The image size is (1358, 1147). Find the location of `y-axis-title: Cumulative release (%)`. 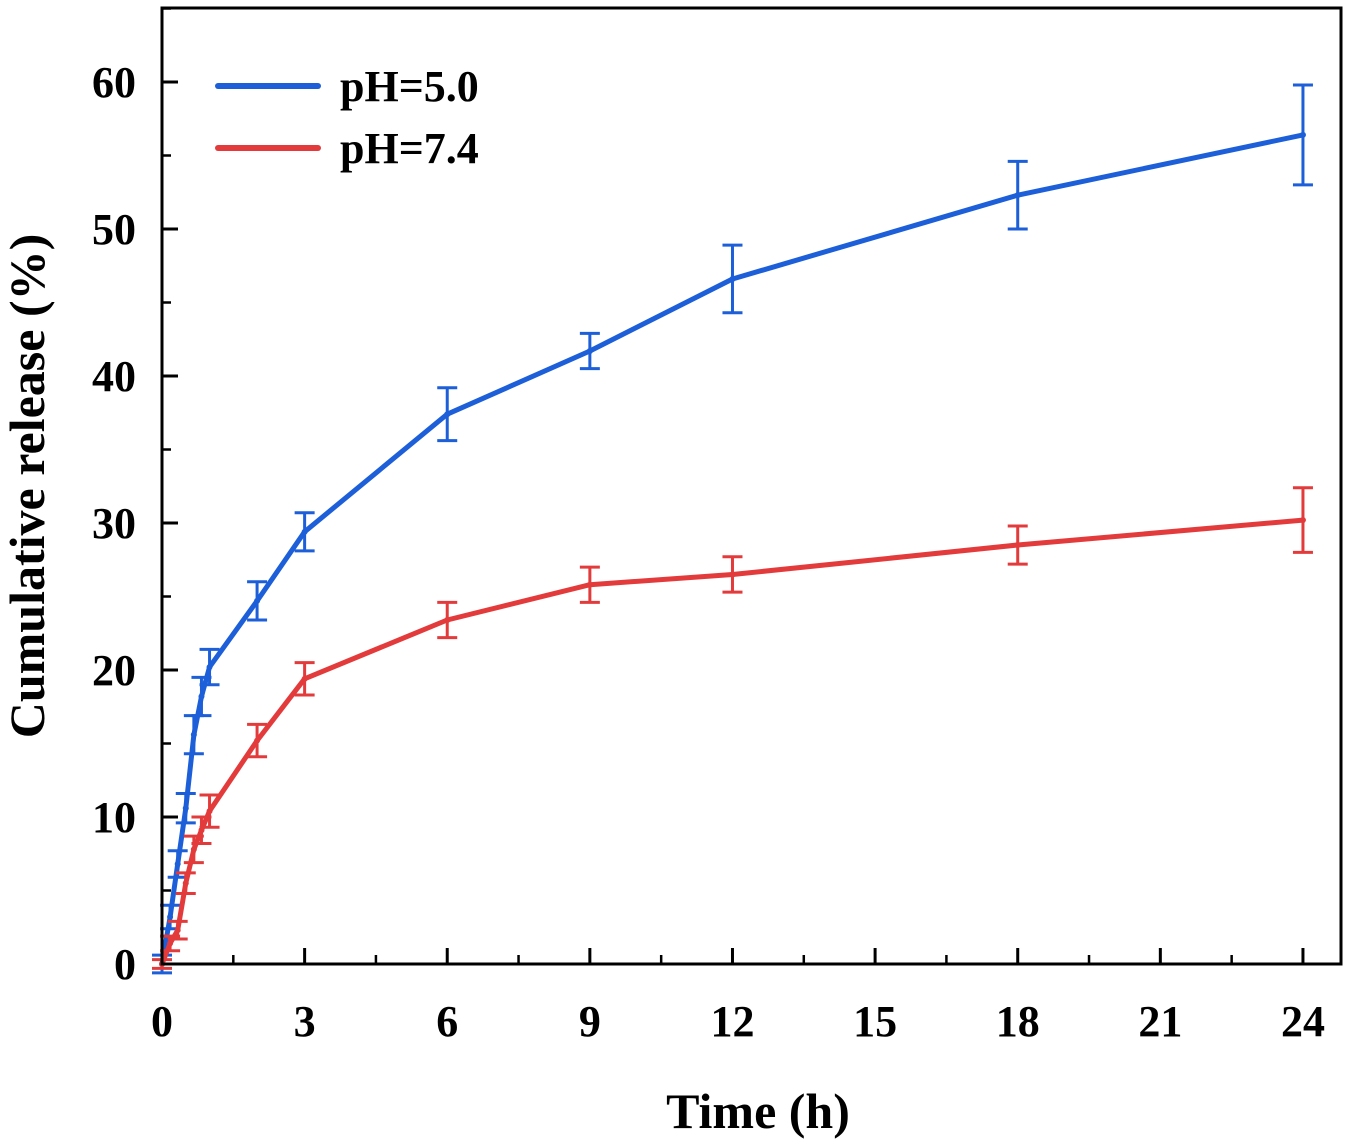

y-axis-title: Cumulative release (%) is located at coordinates (27, 486).